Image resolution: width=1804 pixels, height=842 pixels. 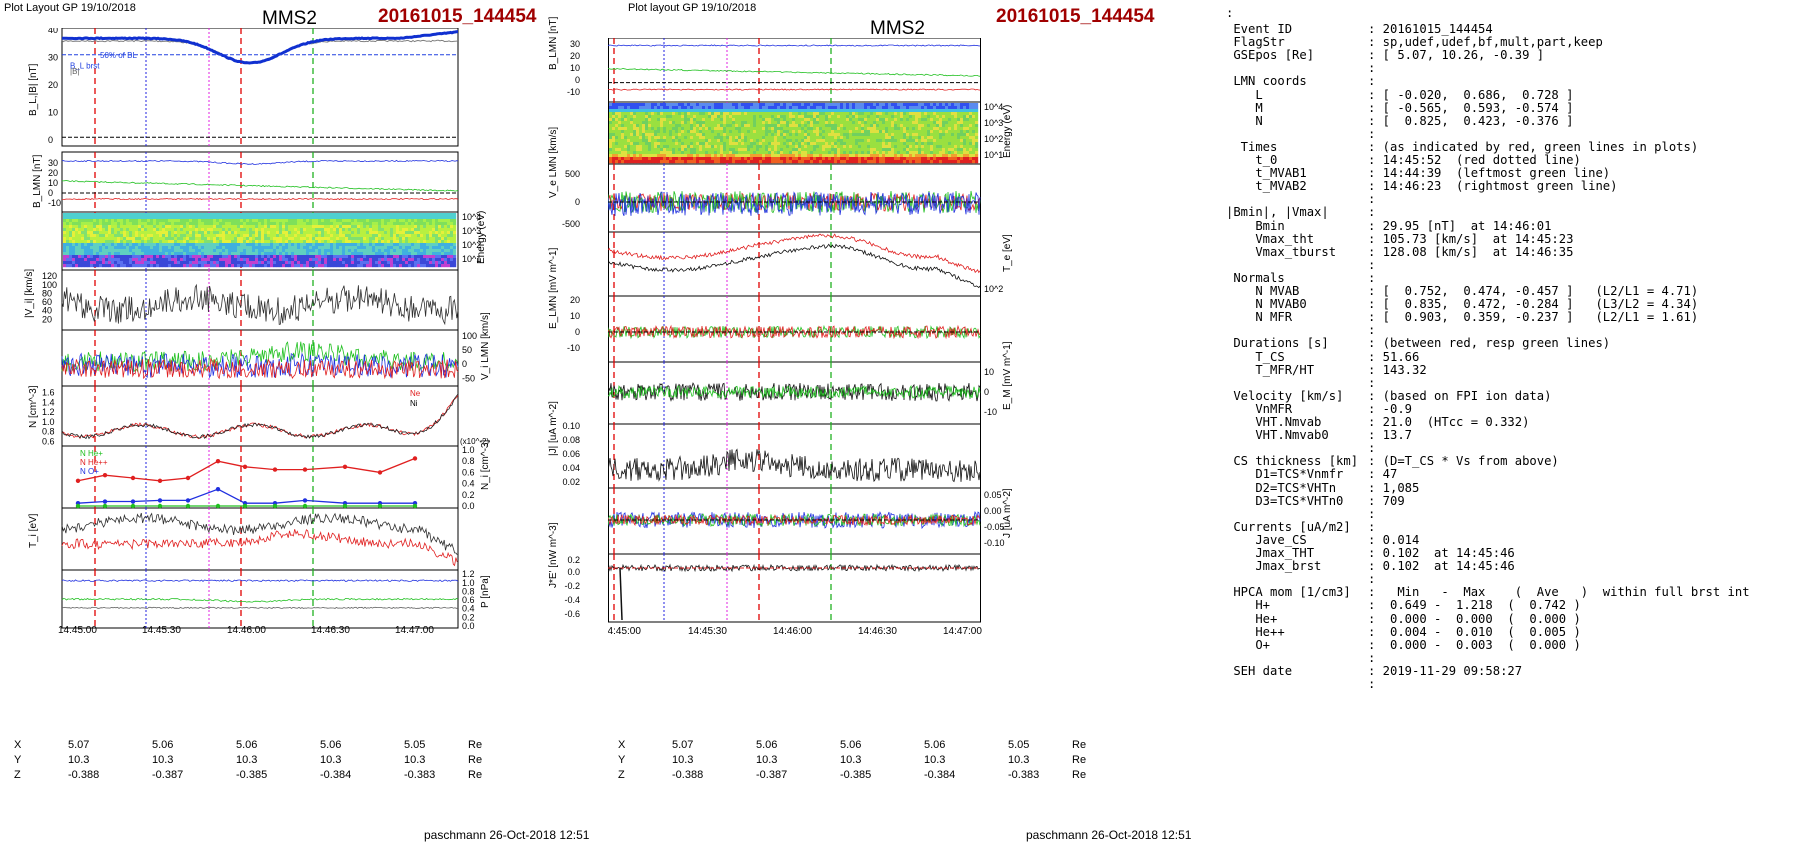 I want to click on ni-point, so click(x=133, y=506).